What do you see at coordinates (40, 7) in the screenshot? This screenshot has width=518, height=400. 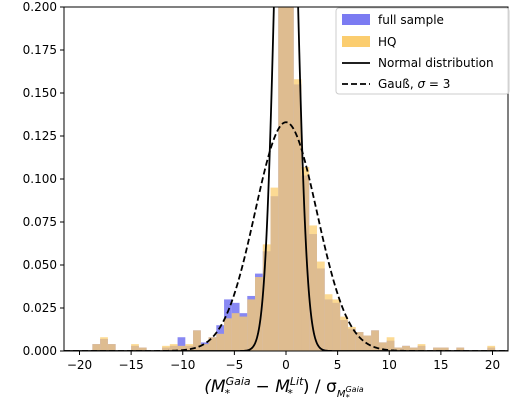 I see `y-tick-label: 0.200` at bounding box center [40, 7].